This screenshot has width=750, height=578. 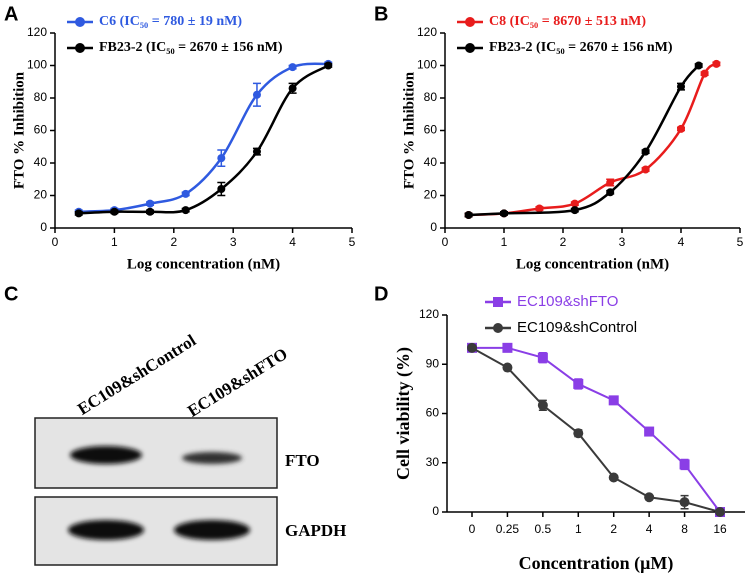 I want to click on y-tick-label: 90, so click(x=433, y=363).